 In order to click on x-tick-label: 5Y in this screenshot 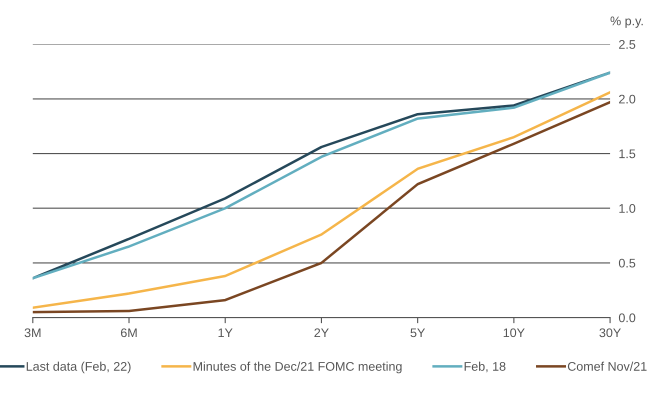, I will do `click(418, 333)`.